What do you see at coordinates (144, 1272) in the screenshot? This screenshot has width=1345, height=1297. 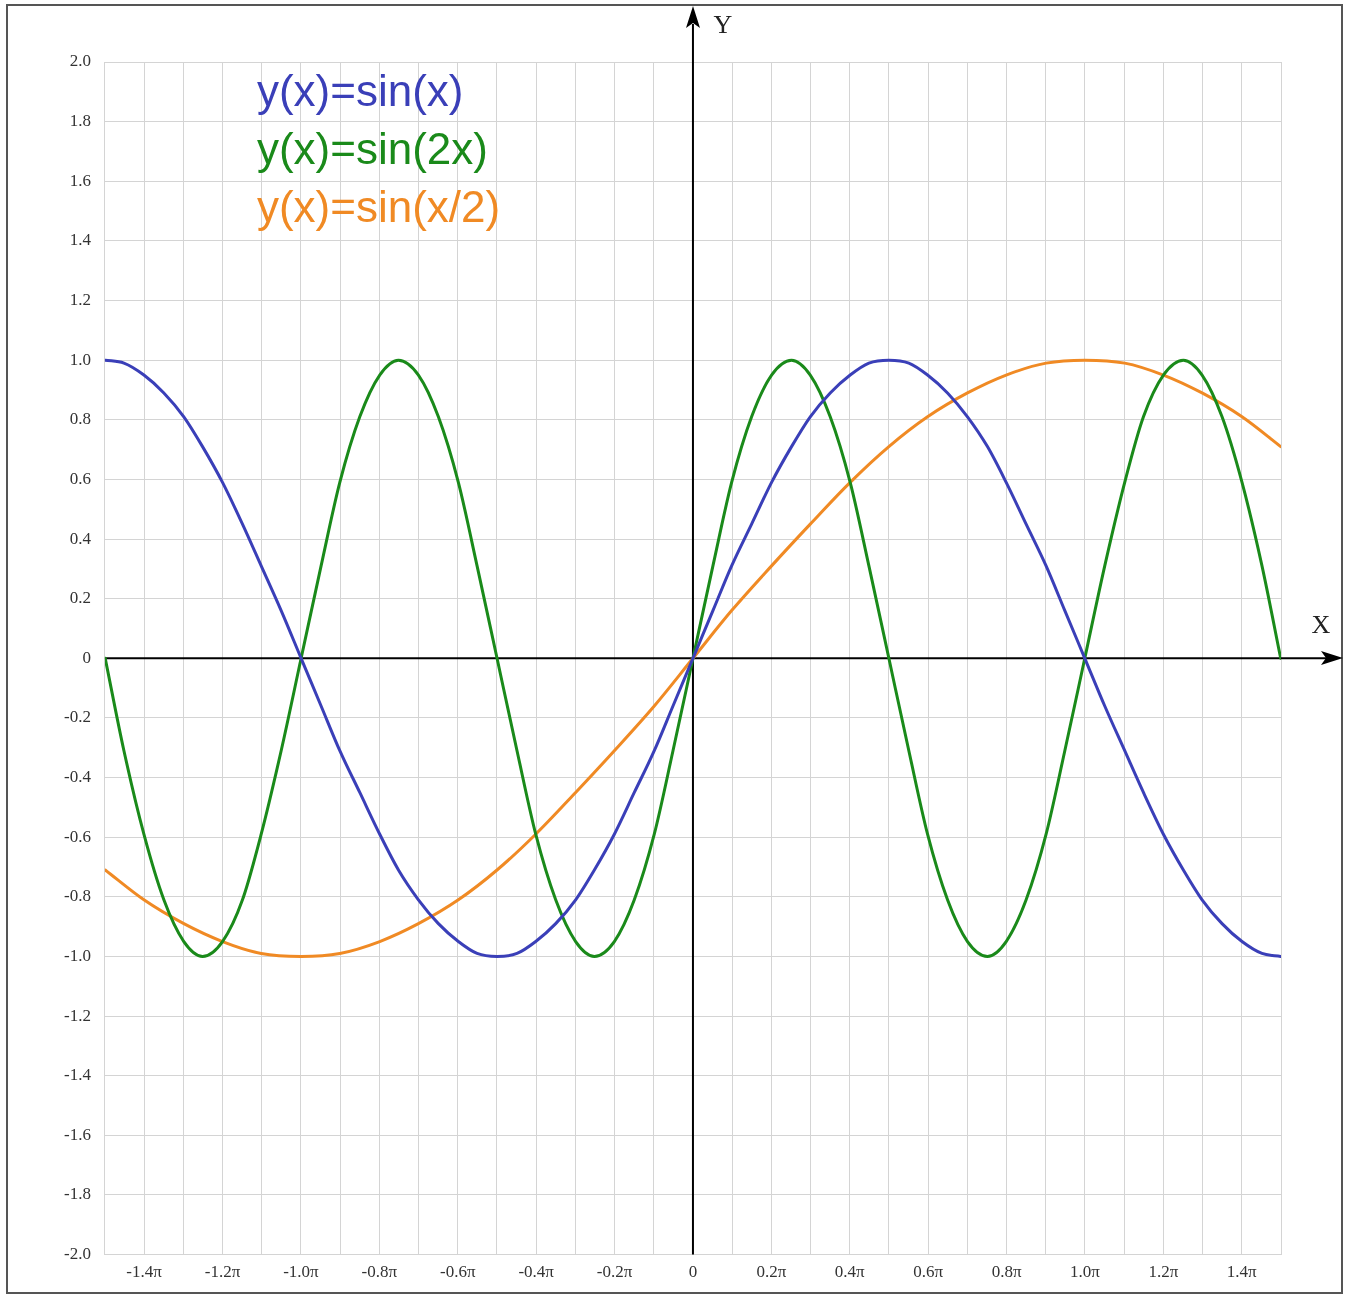 I see `x-tick-label: -1.4π` at bounding box center [144, 1272].